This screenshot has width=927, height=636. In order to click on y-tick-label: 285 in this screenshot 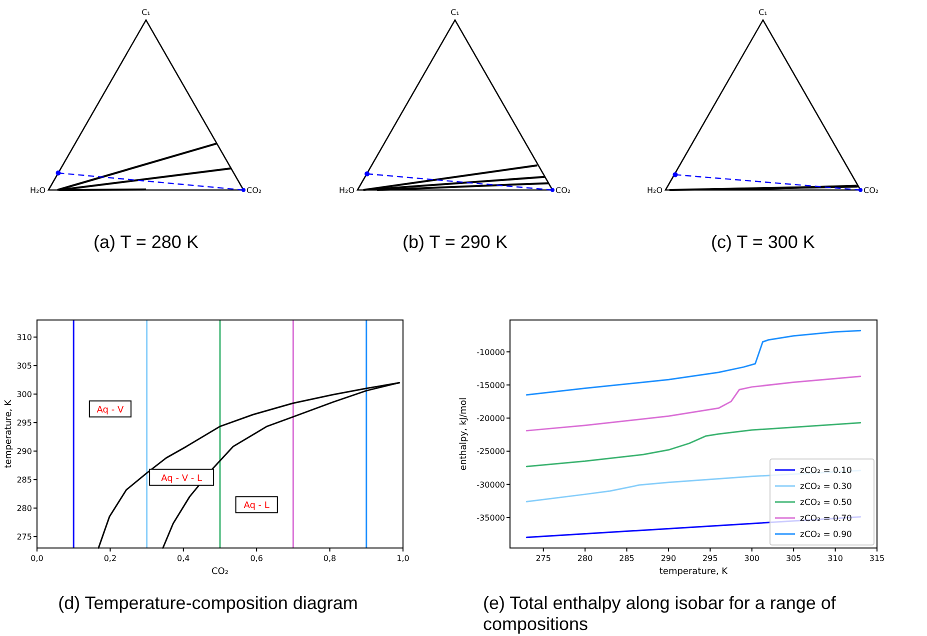, I will do `click(24, 480)`.